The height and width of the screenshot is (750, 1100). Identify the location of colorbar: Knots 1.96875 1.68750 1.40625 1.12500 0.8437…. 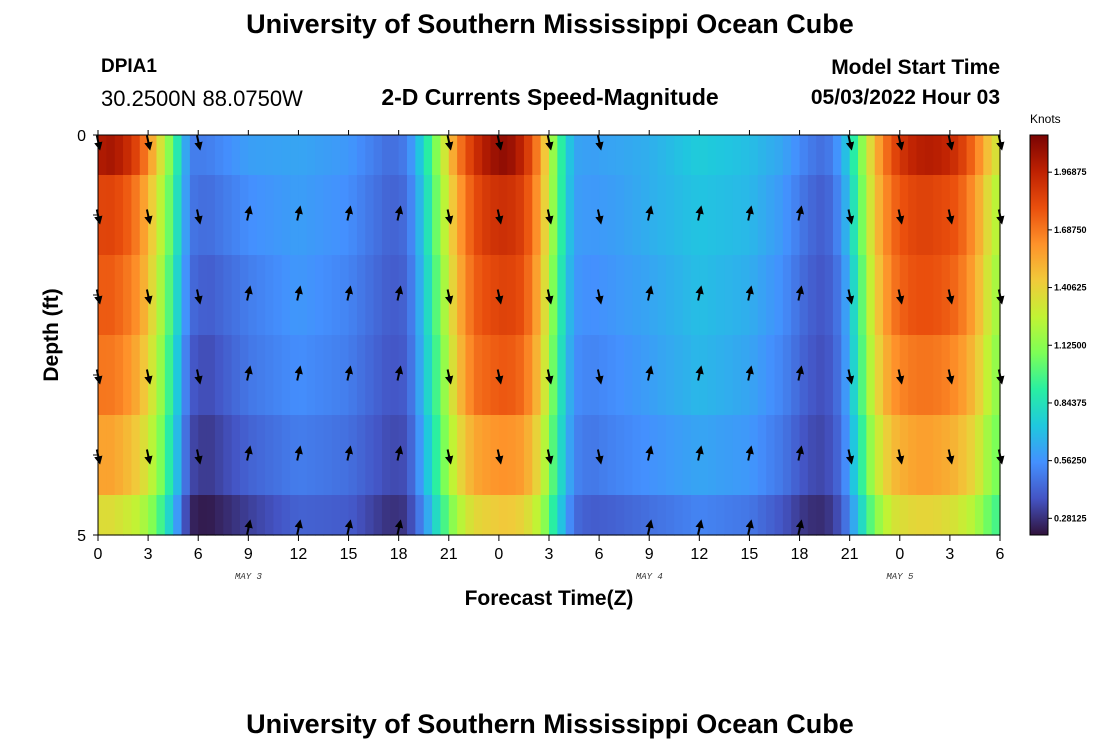
(1058, 324).